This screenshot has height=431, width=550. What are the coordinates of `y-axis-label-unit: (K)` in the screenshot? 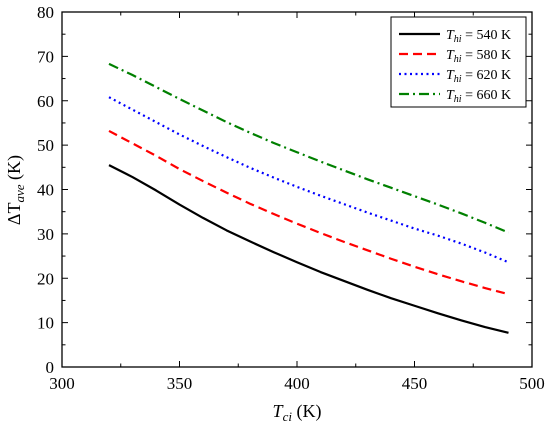 It's located at (14, 170).